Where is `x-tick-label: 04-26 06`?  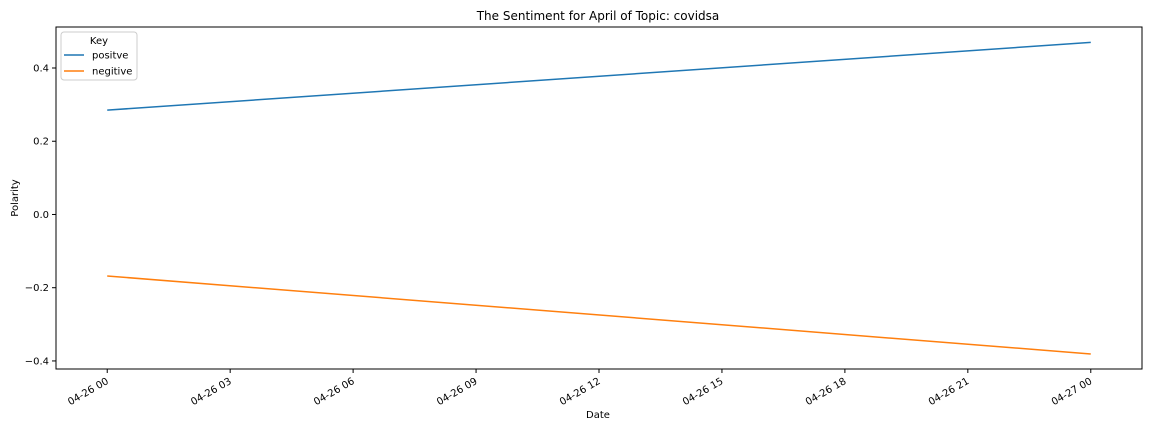
x-tick-label: 04-26 06 is located at coordinates (334, 392).